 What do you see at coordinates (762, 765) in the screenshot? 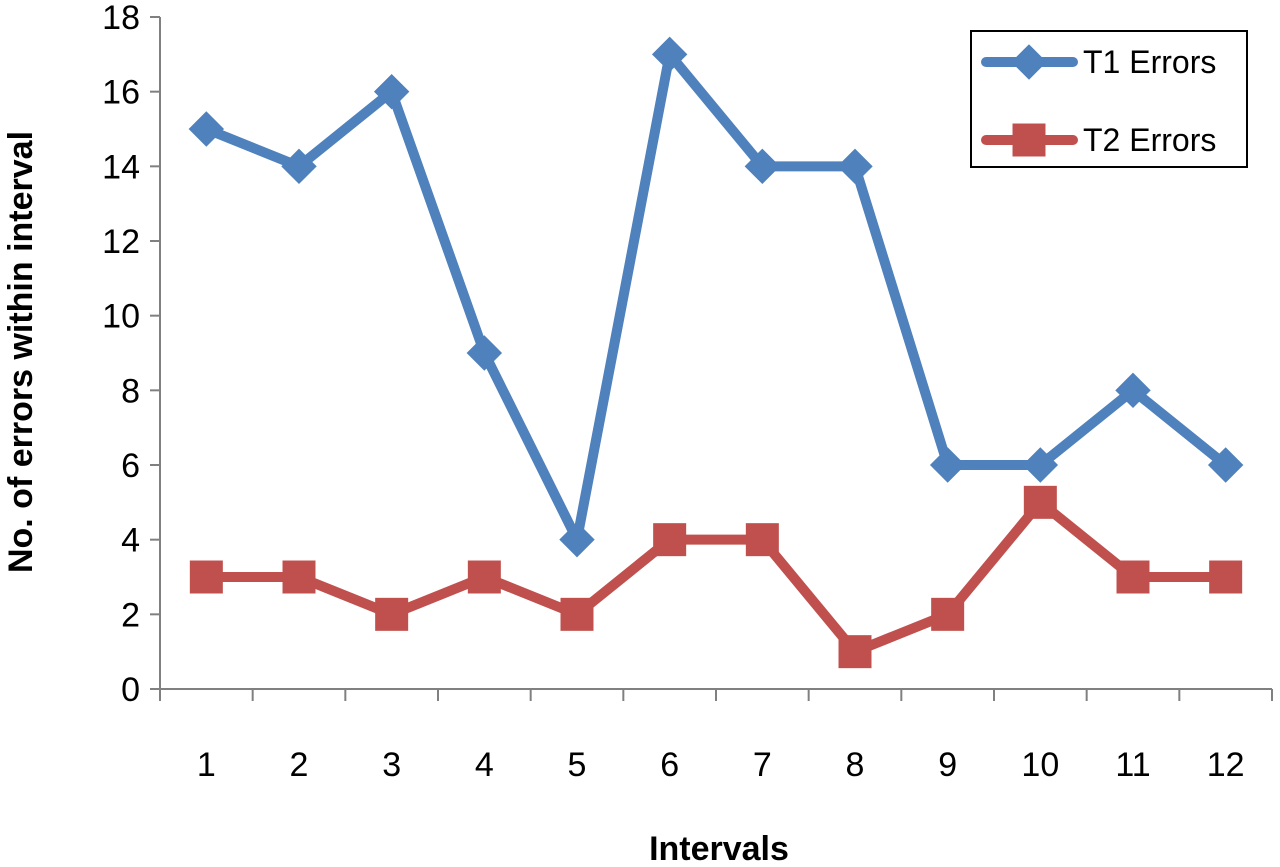
I see `x-tick-label: 7` at bounding box center [762, 765].